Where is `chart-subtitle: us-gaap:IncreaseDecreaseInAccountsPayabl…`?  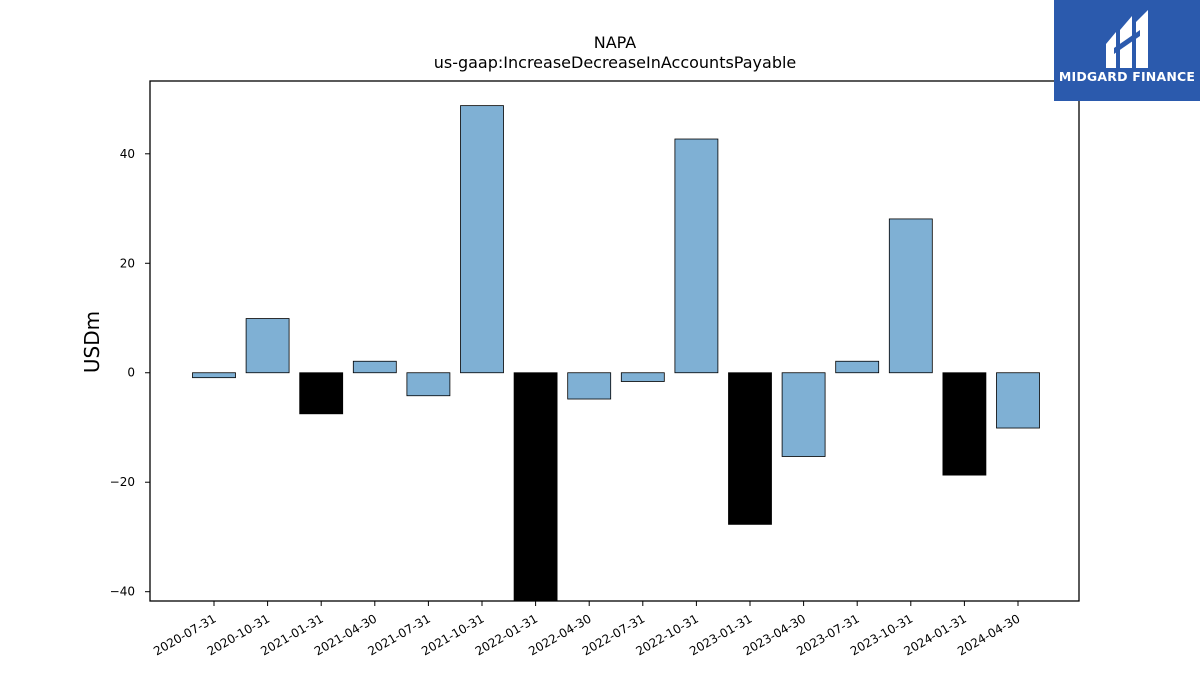 chart-subtitle: us-gaap:IncreaseDecreaseInAccountsPayabl… is located at coordinates (615, 62).